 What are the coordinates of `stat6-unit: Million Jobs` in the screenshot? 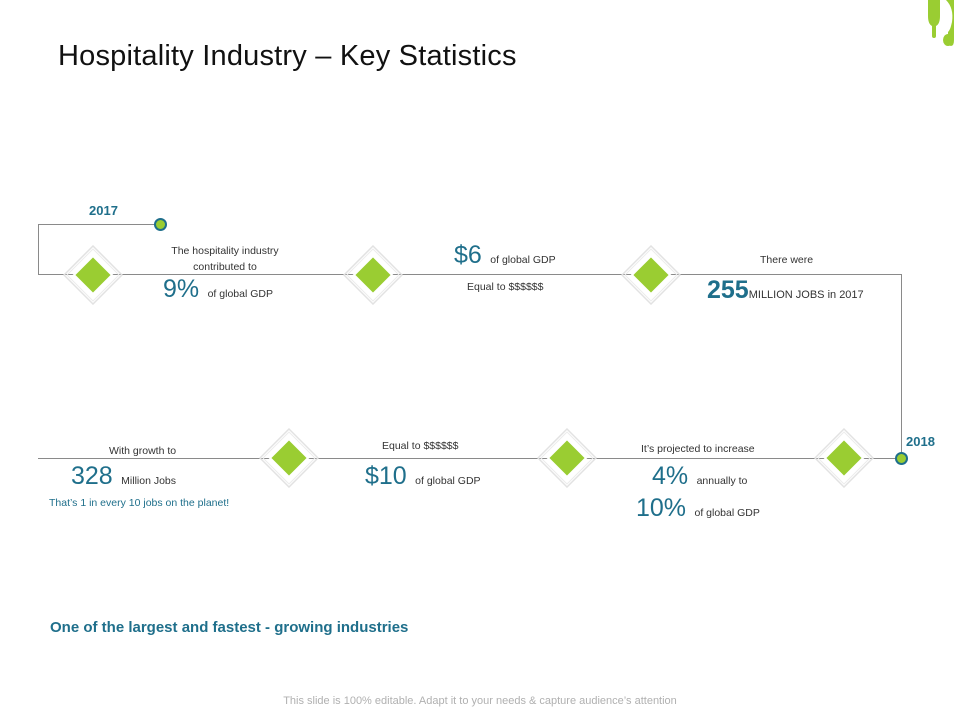 It's located at (149, 481).